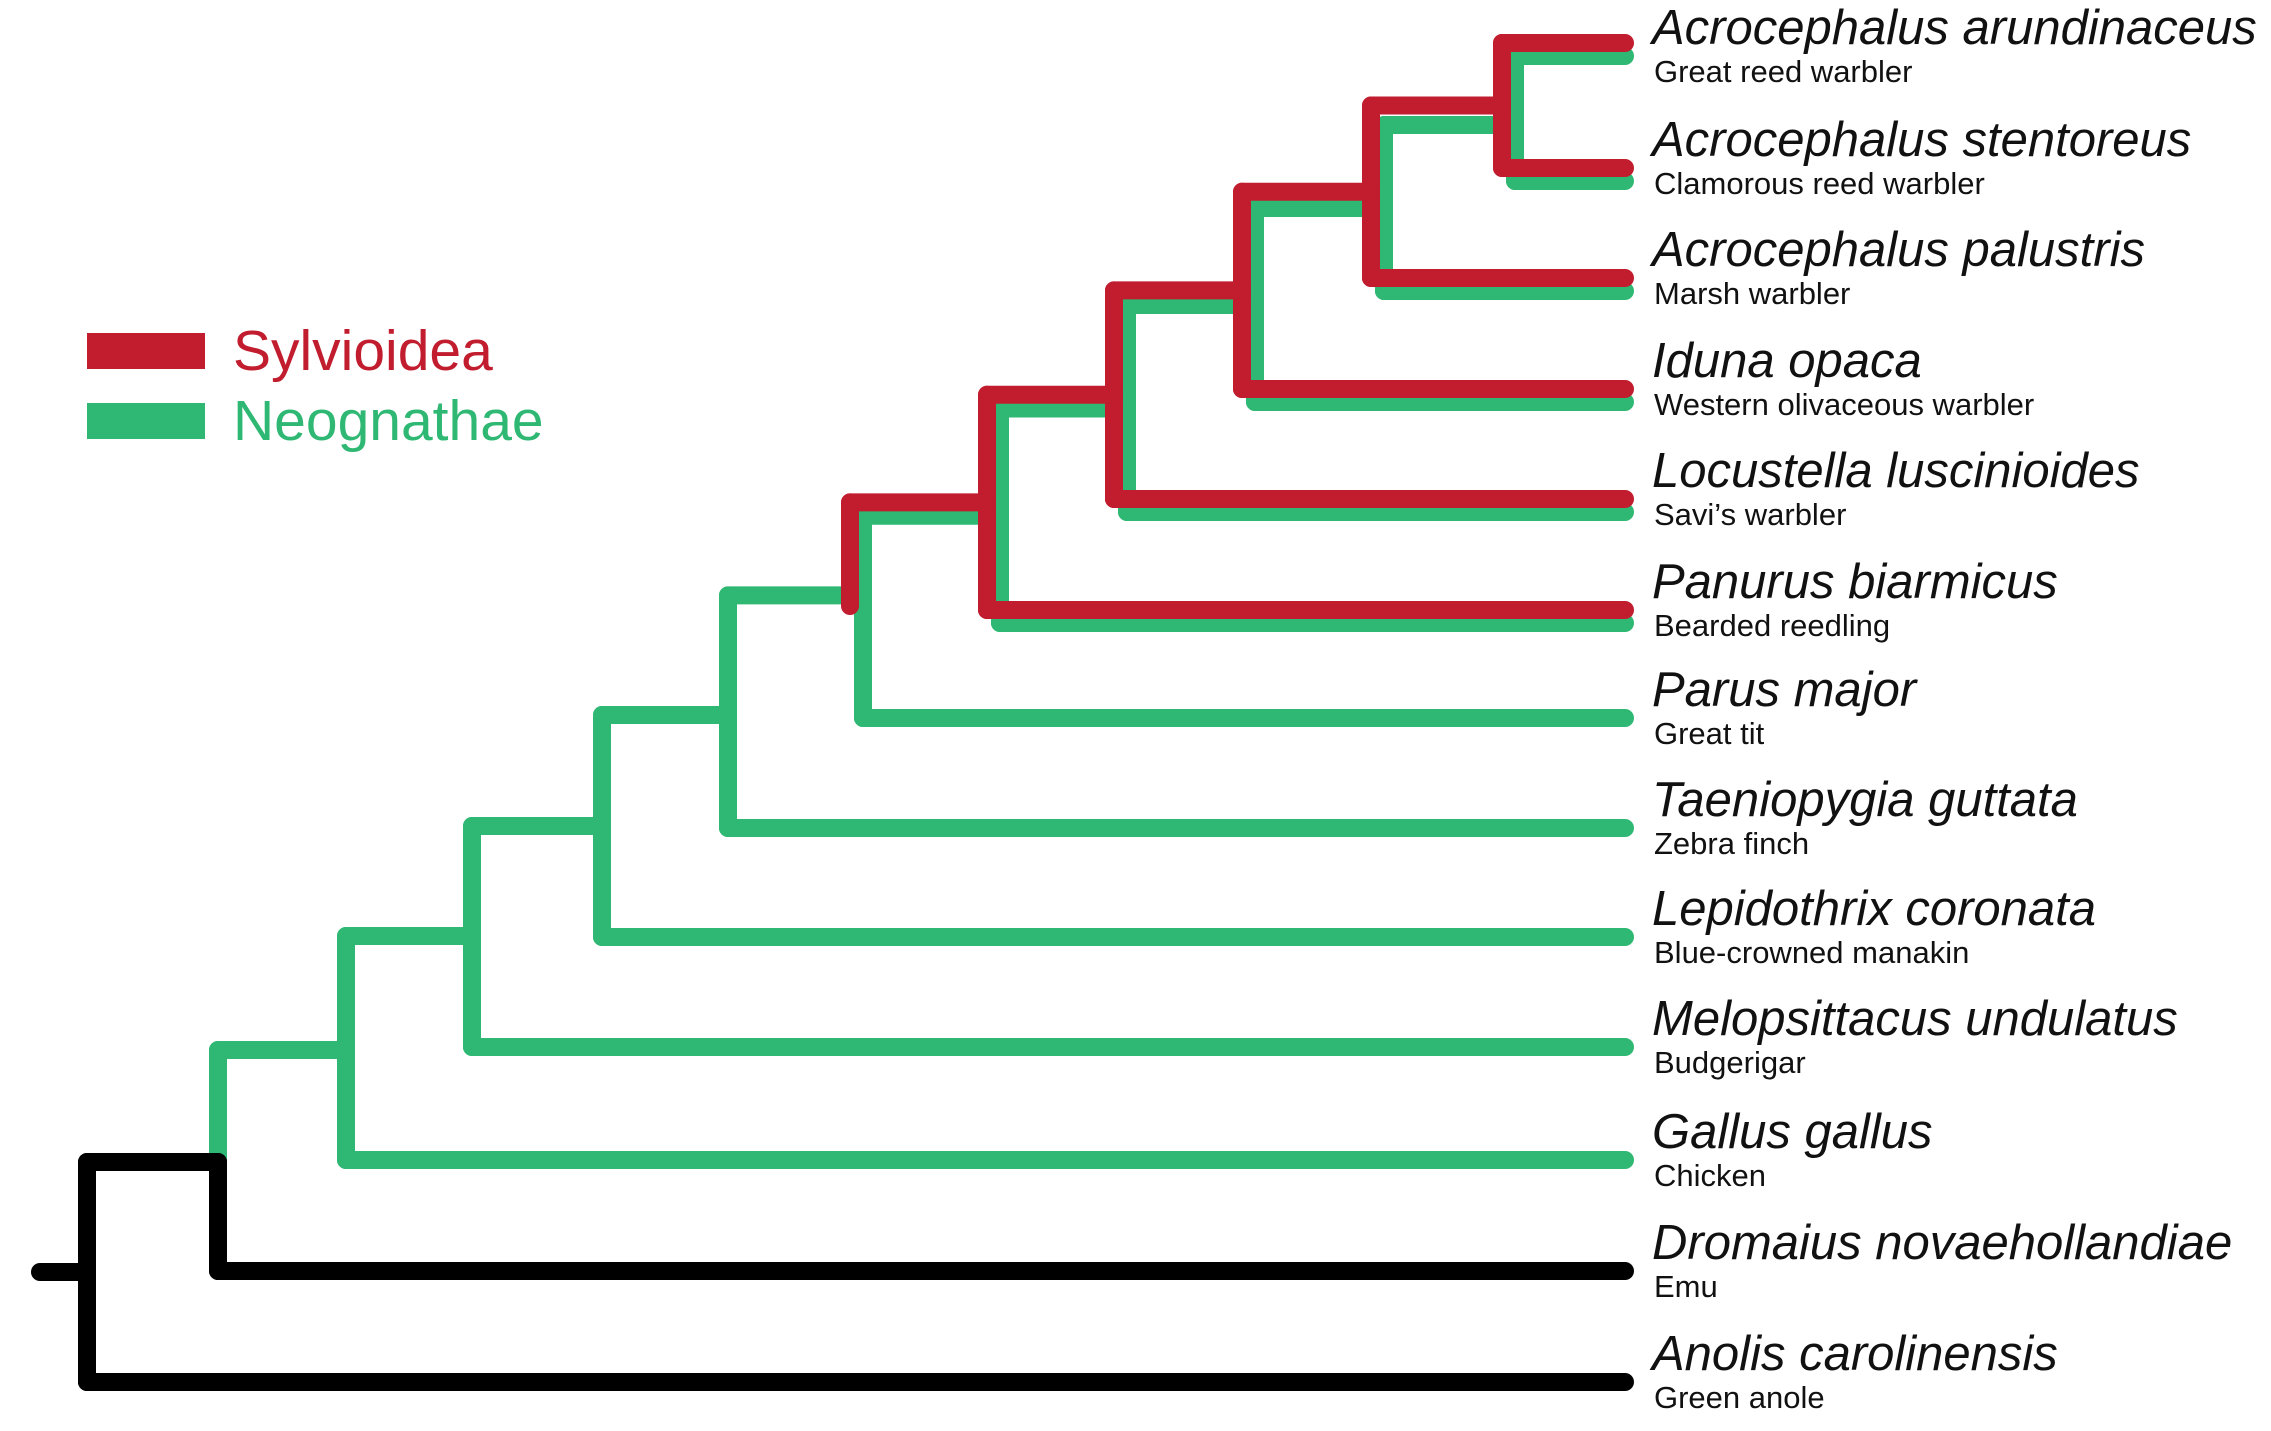 This screenshot has height=1431, width=2271. Describe the element at coordinates (146, 421) in the screenshot. I see `legend-swatch-neognathae` at that location.